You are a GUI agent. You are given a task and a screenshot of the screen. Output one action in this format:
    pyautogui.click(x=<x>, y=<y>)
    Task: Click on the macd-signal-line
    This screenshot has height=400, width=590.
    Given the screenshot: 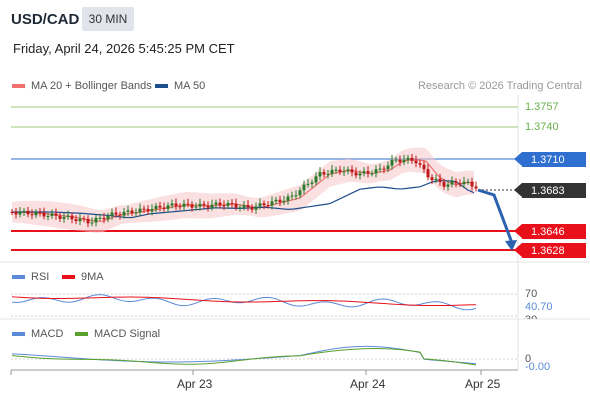 What is the action you would take?
    pyautogui.click(x=244, y=357)
    